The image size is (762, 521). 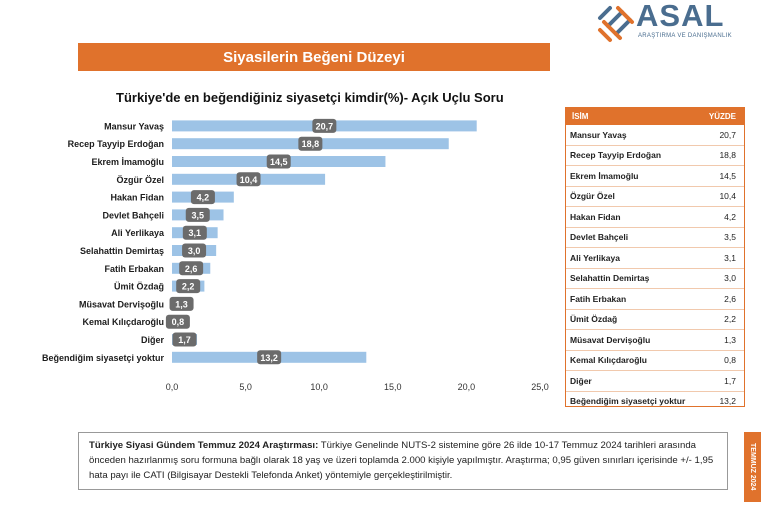 I want to click on table-cell-value: 3,0, so click(x=730, y=278).